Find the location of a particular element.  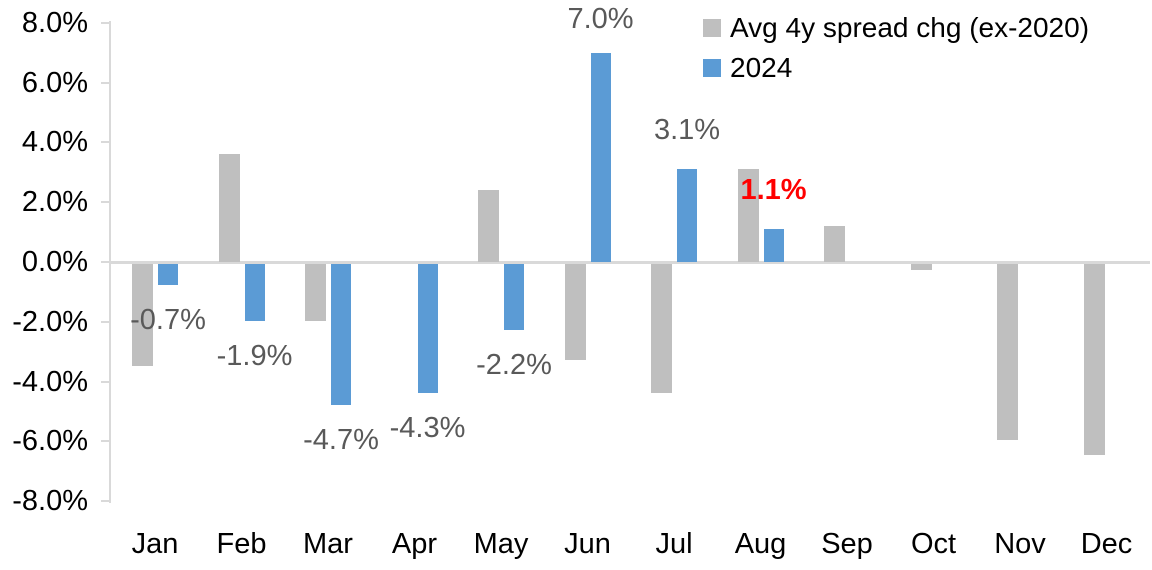

y-tick-6-0- is located at coordinates (105, 82).